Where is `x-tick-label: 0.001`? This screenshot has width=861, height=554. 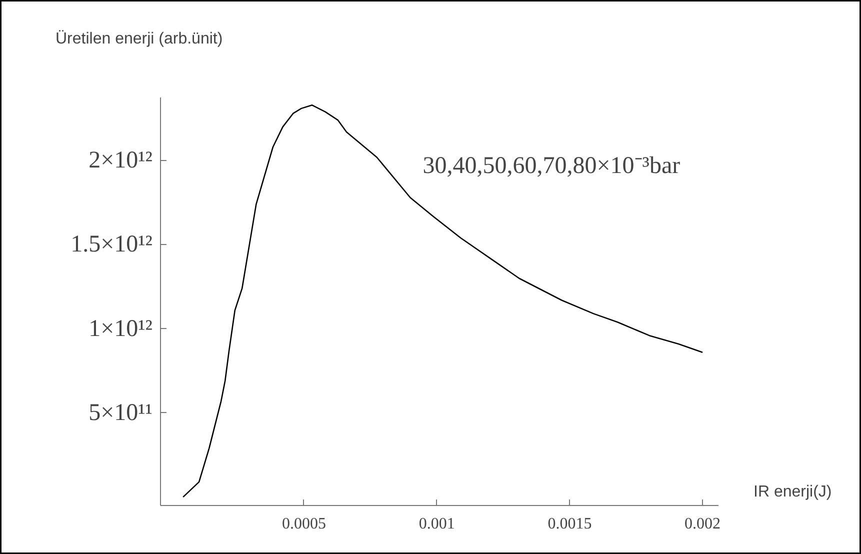
x-tick-label: 0.001 is located at coordinates (436, 524).